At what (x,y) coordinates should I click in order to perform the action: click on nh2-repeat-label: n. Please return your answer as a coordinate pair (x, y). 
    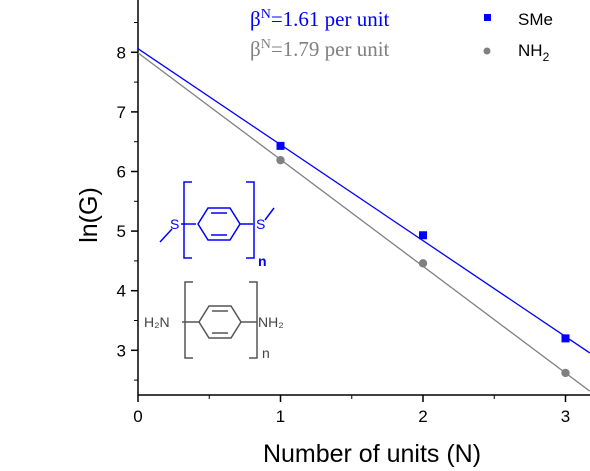
    Looking at the image, I should click on (266, 353).